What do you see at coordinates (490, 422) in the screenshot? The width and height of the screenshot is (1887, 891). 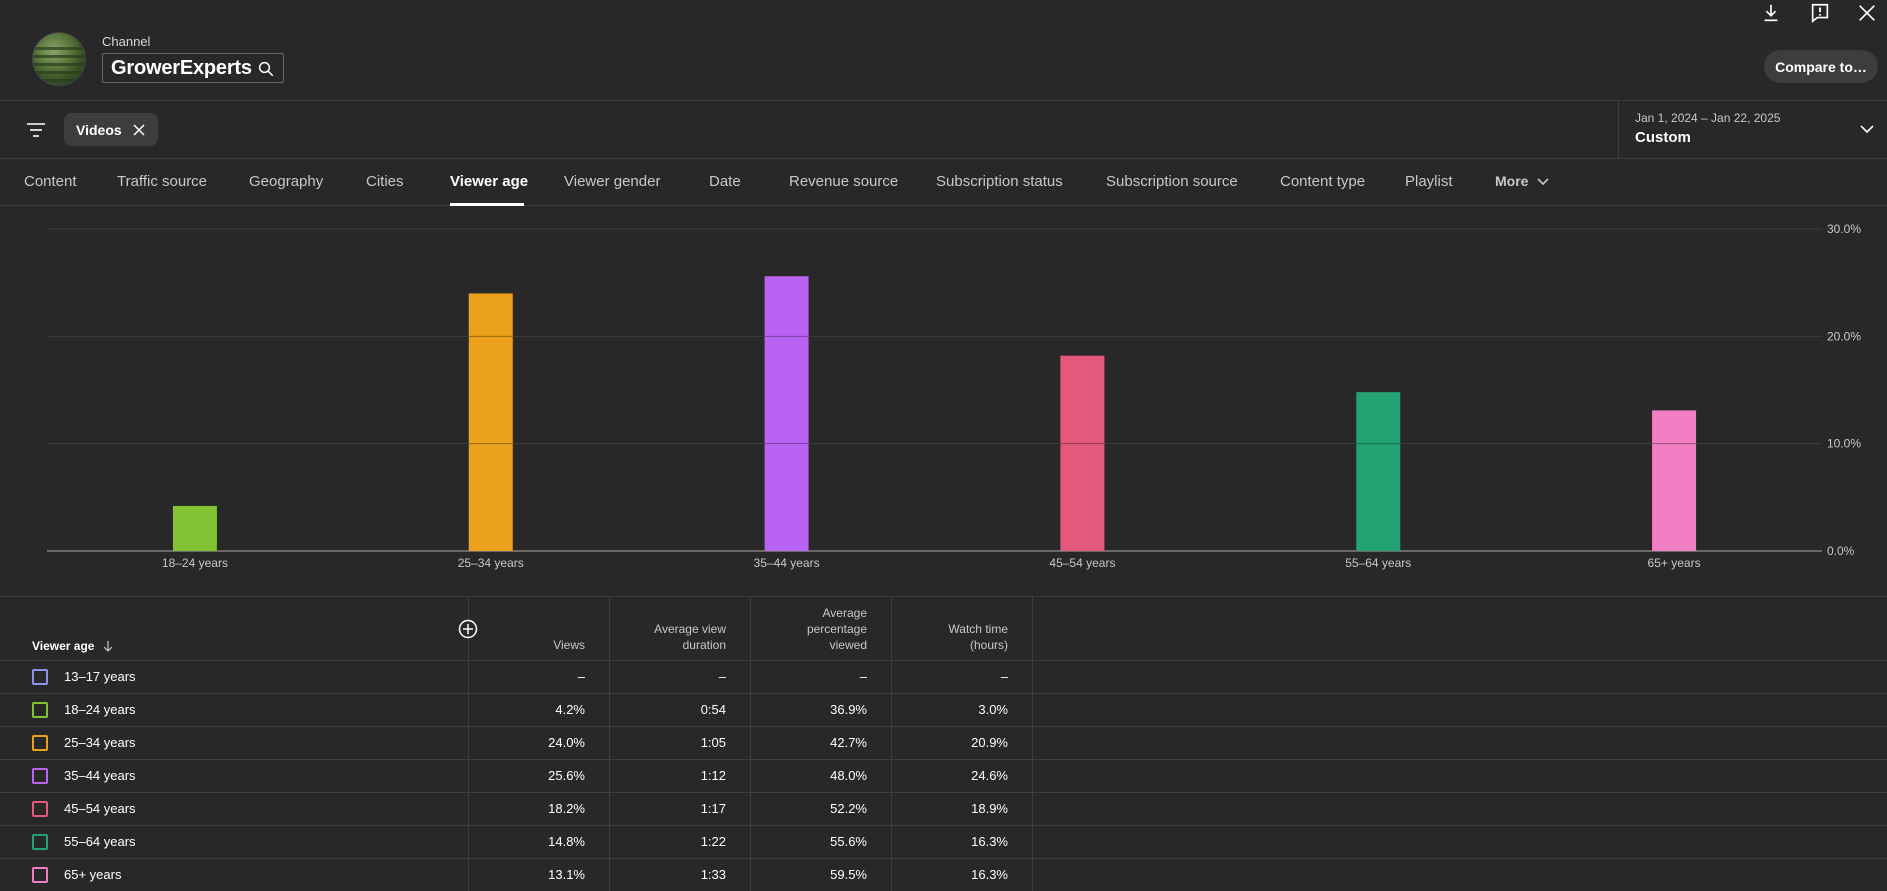 I see `bar-25-34-years` at bounding box center [490, 422].